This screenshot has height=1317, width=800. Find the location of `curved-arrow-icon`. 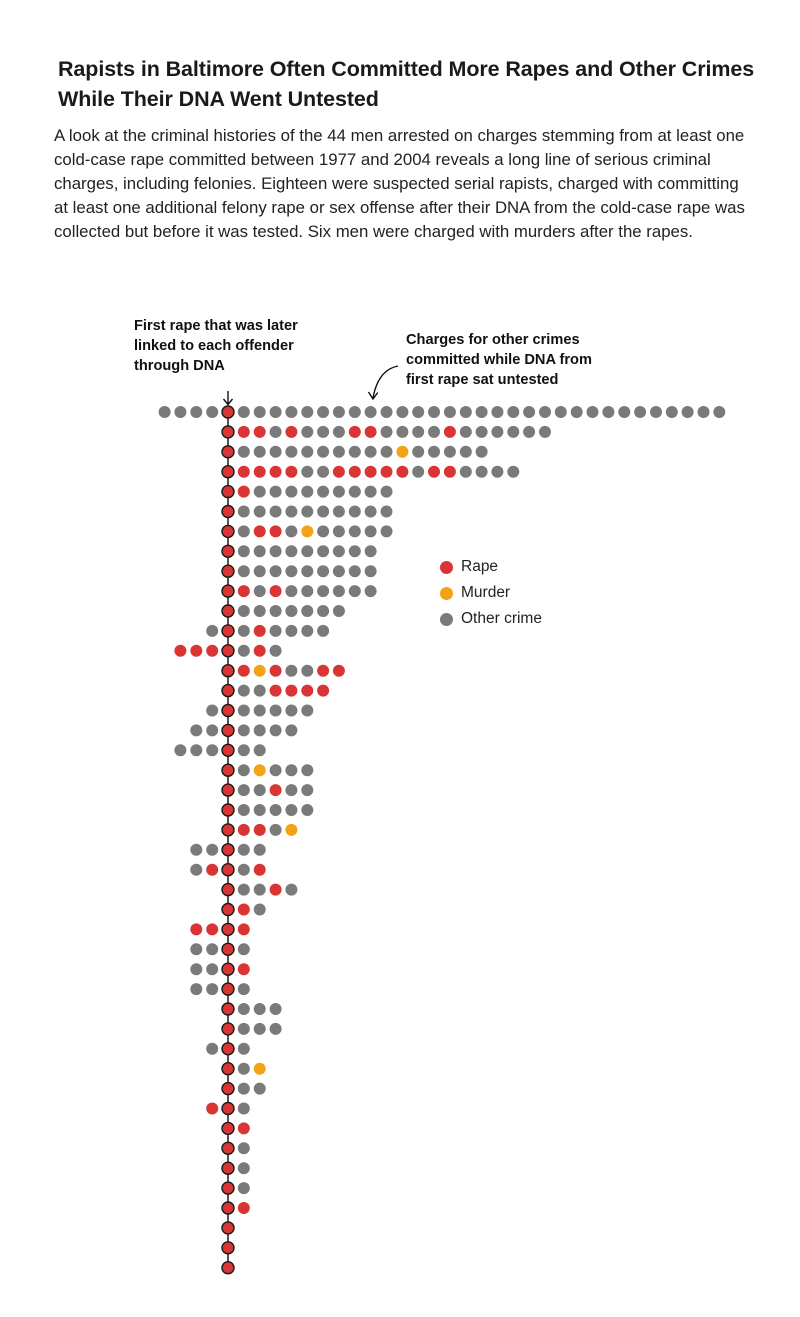

curved-arrow-icon is located at coordinates (385, 382).